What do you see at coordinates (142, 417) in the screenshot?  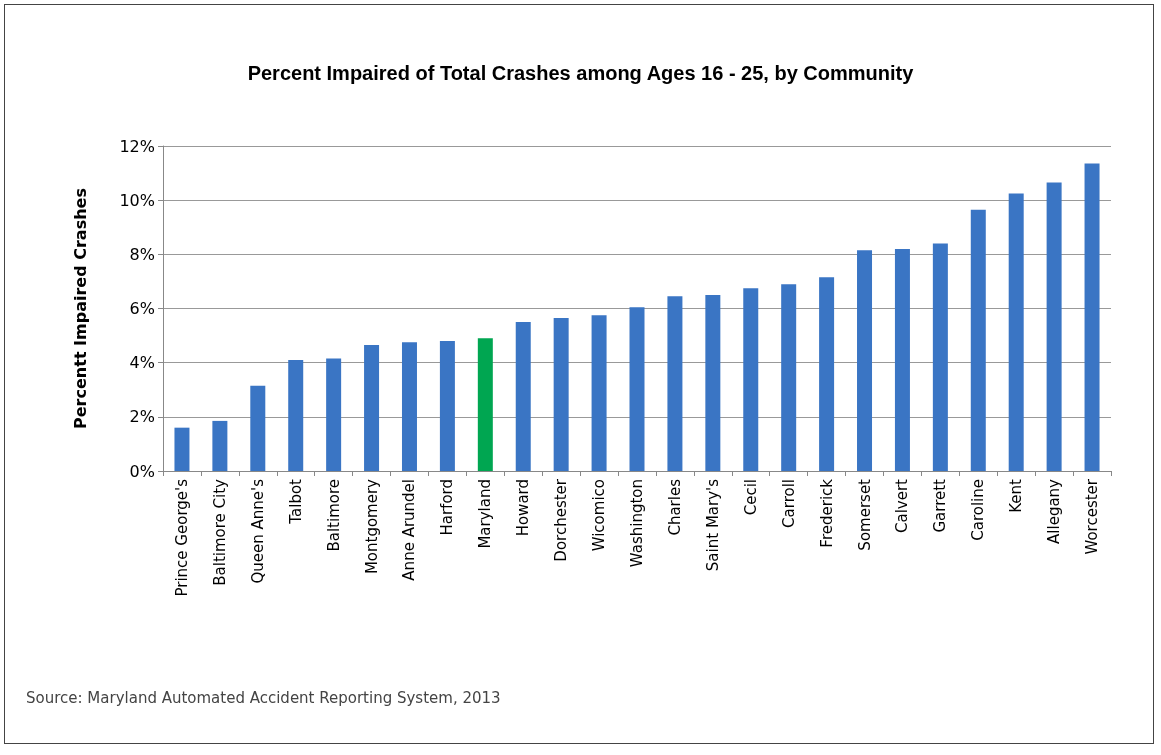 I see `y-tick-label: 2%` at bounding box center [142, 417].